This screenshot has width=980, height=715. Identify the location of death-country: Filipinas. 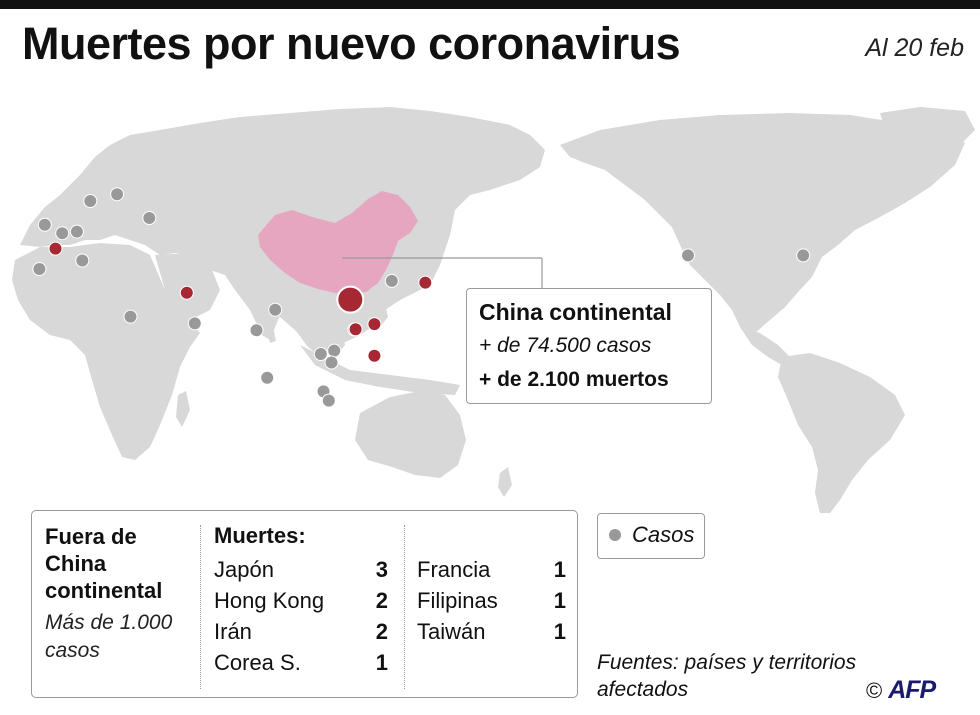
(457, 600).